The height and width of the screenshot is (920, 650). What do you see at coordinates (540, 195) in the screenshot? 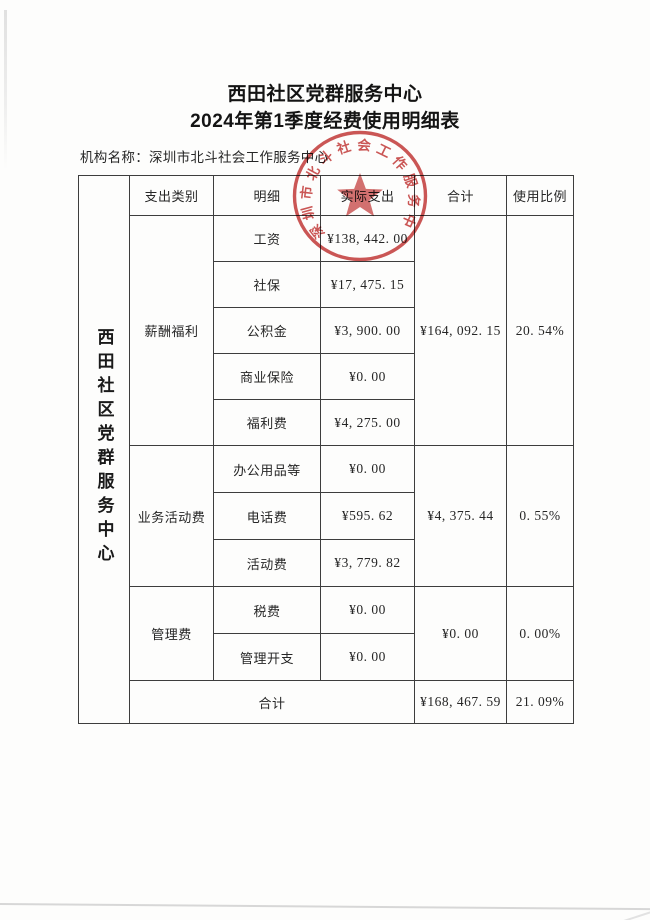
I see `col-header-ratio: 使用比例` at bounding box center [540, 195].